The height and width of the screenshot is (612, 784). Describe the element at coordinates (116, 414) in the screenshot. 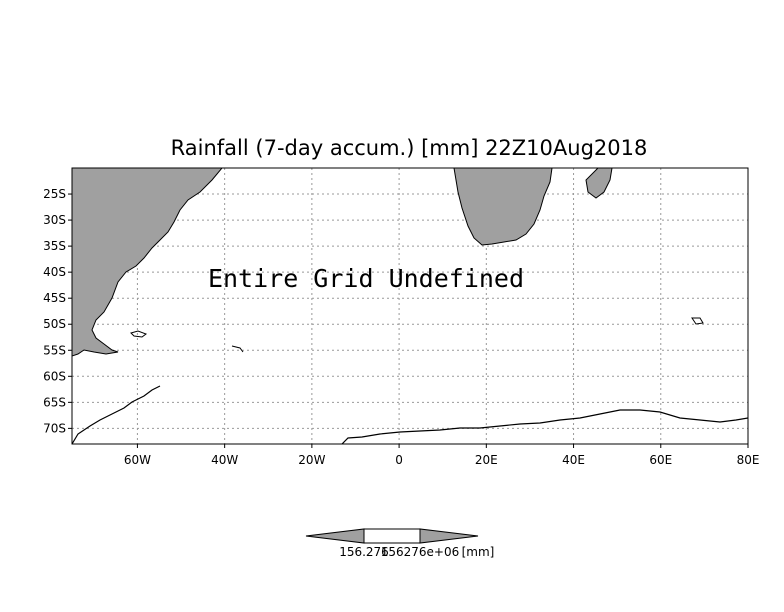

I see `antarctic-peninsula-coast` at that location.